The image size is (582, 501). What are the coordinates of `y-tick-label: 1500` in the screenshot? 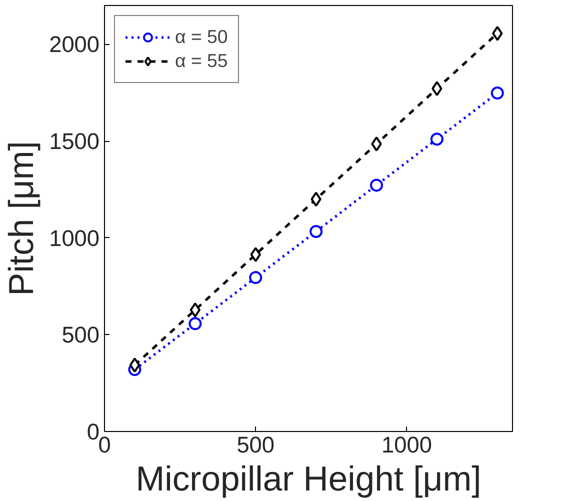 It's located at (74, 141).